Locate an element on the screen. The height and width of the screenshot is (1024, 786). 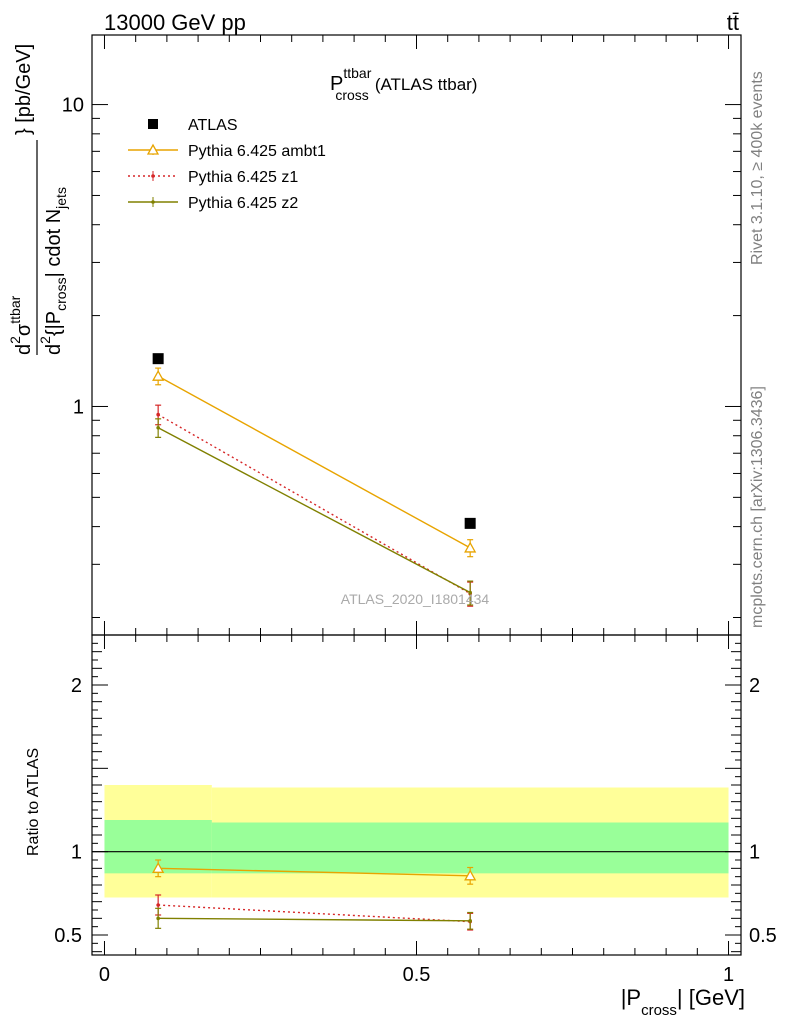
rivet-version-label: Rivet 3.1.10, ≥ 400k events is located at coordinates (757, 168).